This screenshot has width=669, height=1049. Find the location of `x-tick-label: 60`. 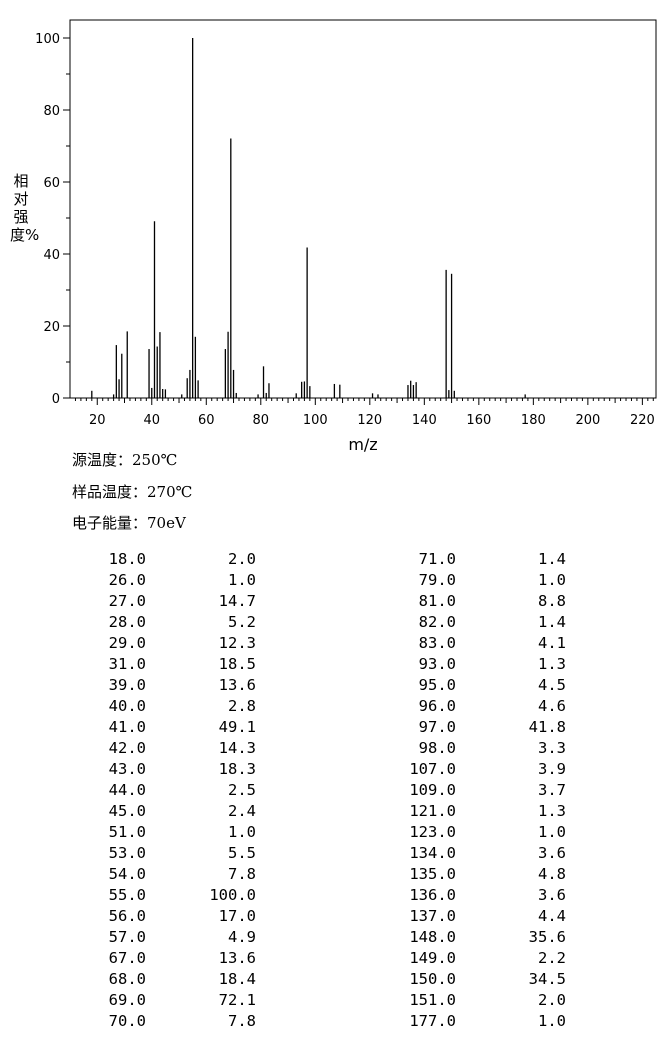

x-tick-label: 60 is located at coordinates (206, 420).